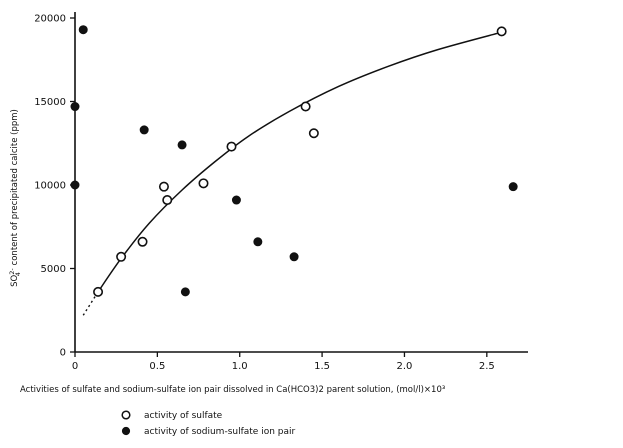  What do you see at coordinates (50, 102) in the screenshot?
I see `y-tick-label: 15000` at bounding box center [50, 102].